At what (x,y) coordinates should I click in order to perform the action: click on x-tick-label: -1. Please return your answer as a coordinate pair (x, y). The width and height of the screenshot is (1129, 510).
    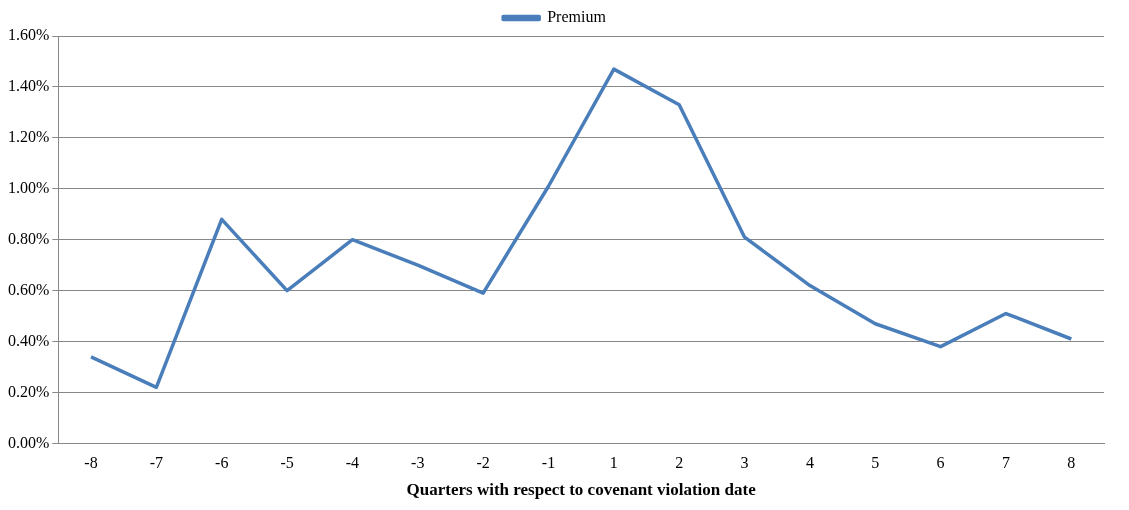
    Looking at the image, I should click on (548, 463).